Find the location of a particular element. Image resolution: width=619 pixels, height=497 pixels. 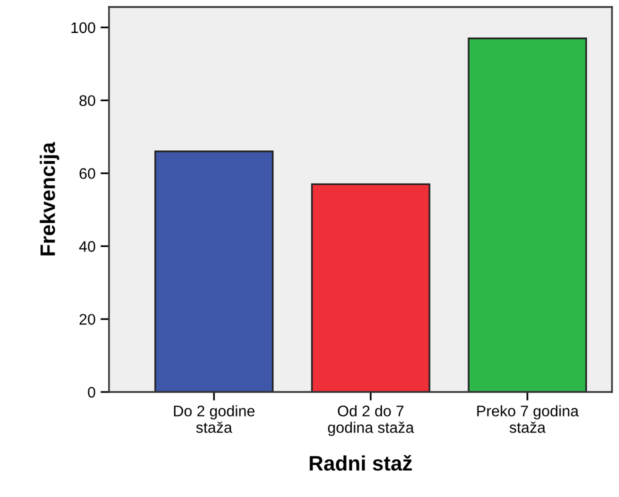

y-axis-title: Frekvencija is located at coordinates (50, 199).